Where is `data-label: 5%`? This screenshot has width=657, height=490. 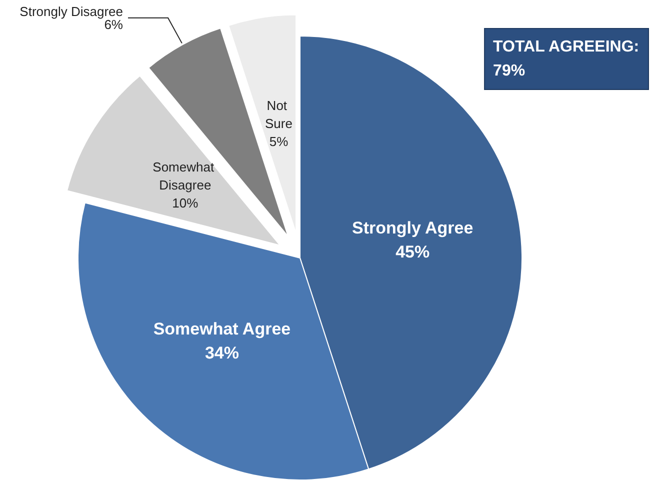
data-label: 5% is located at coordinates (279, 142).